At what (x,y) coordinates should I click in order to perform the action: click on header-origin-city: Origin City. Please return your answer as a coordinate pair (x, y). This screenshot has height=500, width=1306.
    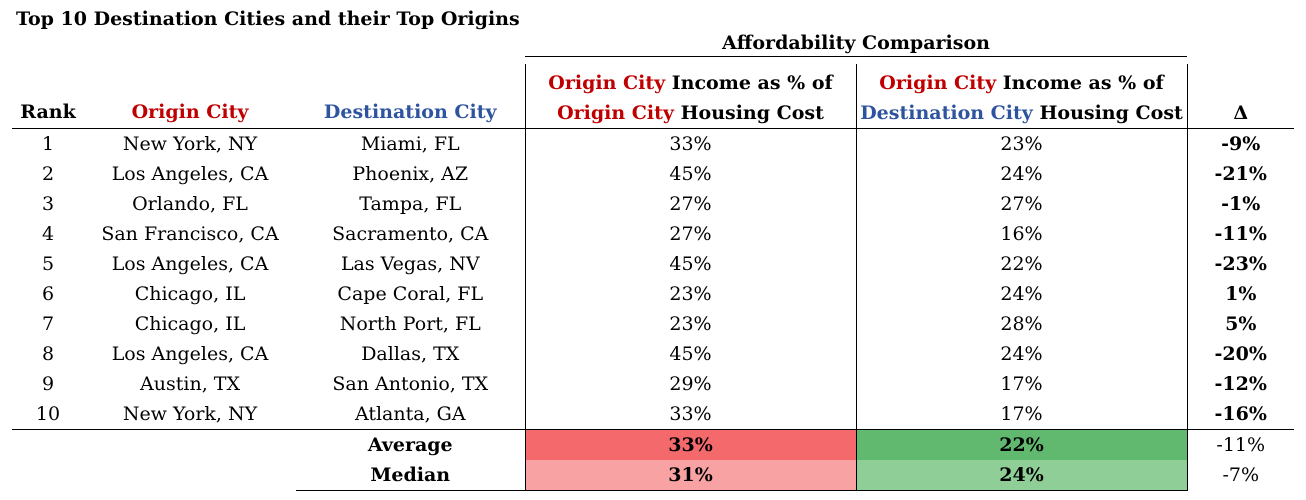
    Looking at the image, I should click on (190, 96).